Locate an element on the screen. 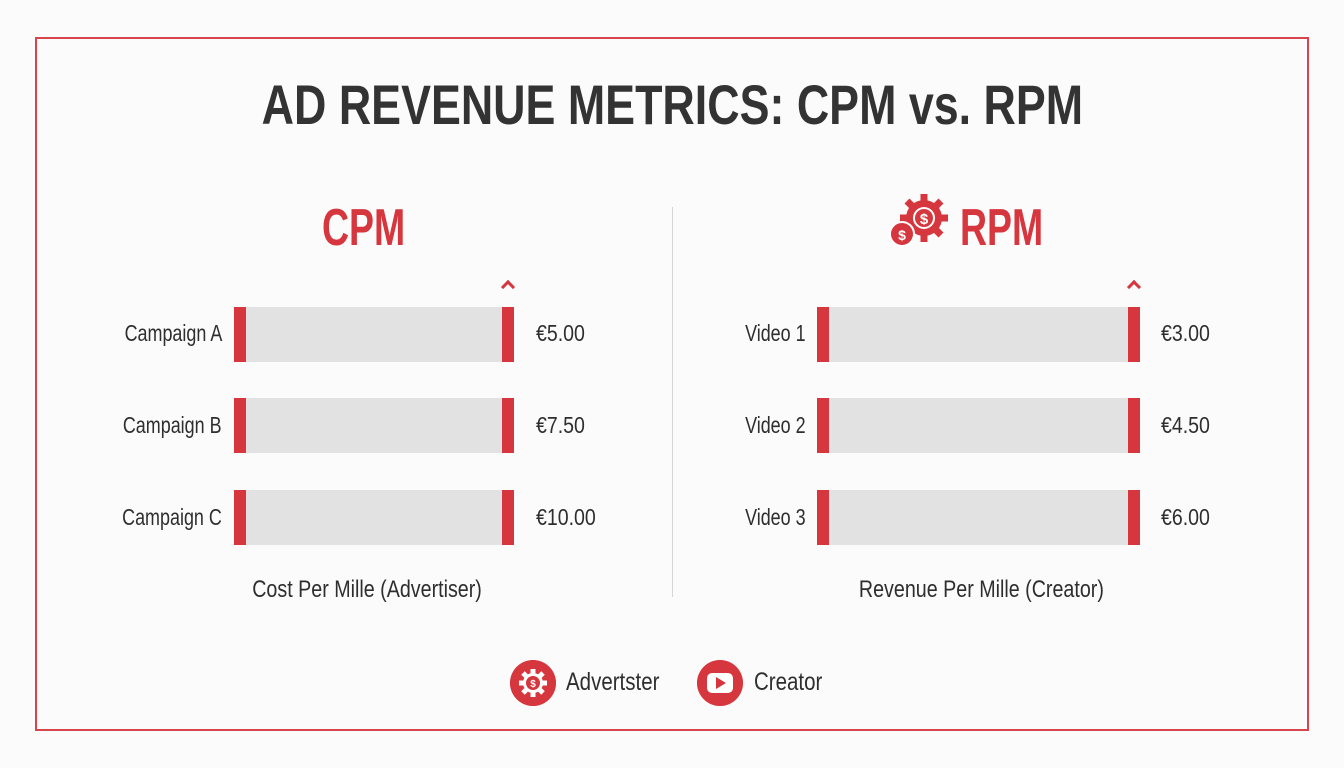  legend-creator: Creator is located at coordinates (788, 682).